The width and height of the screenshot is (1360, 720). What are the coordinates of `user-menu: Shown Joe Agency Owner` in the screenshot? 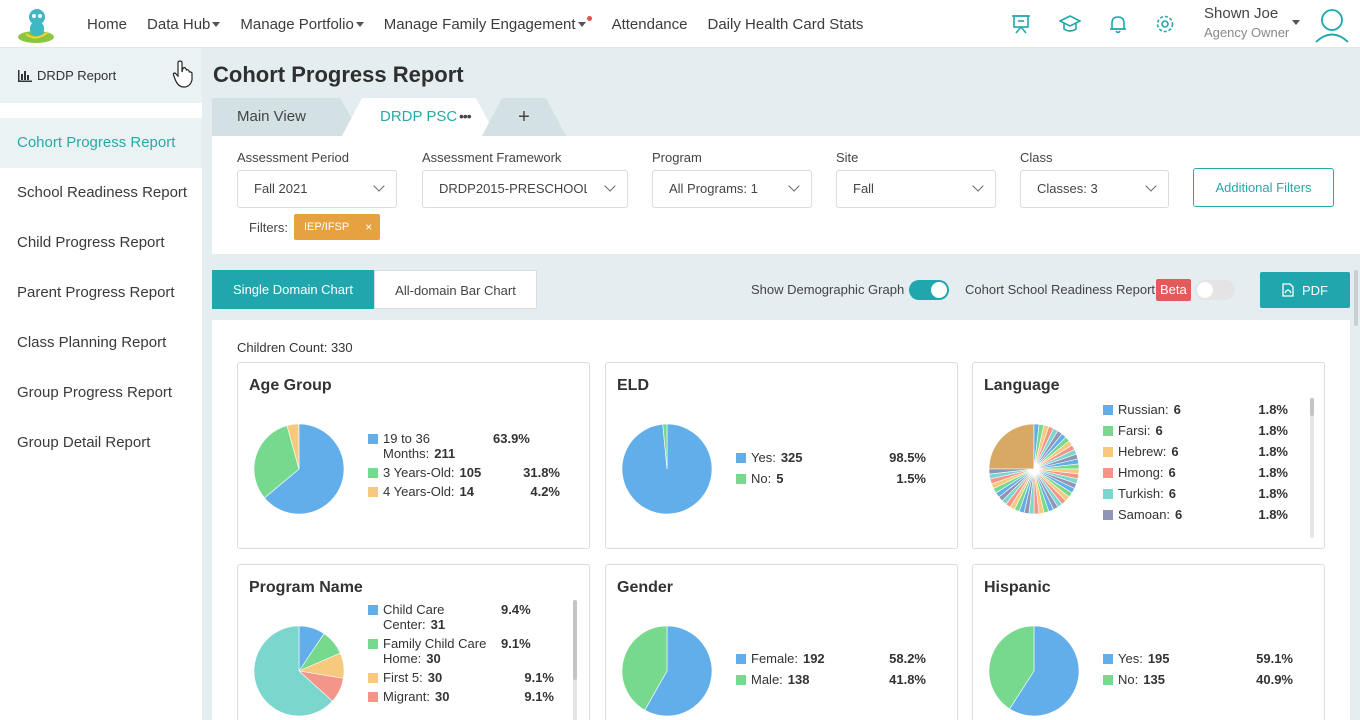 It's located at (1246, 22).